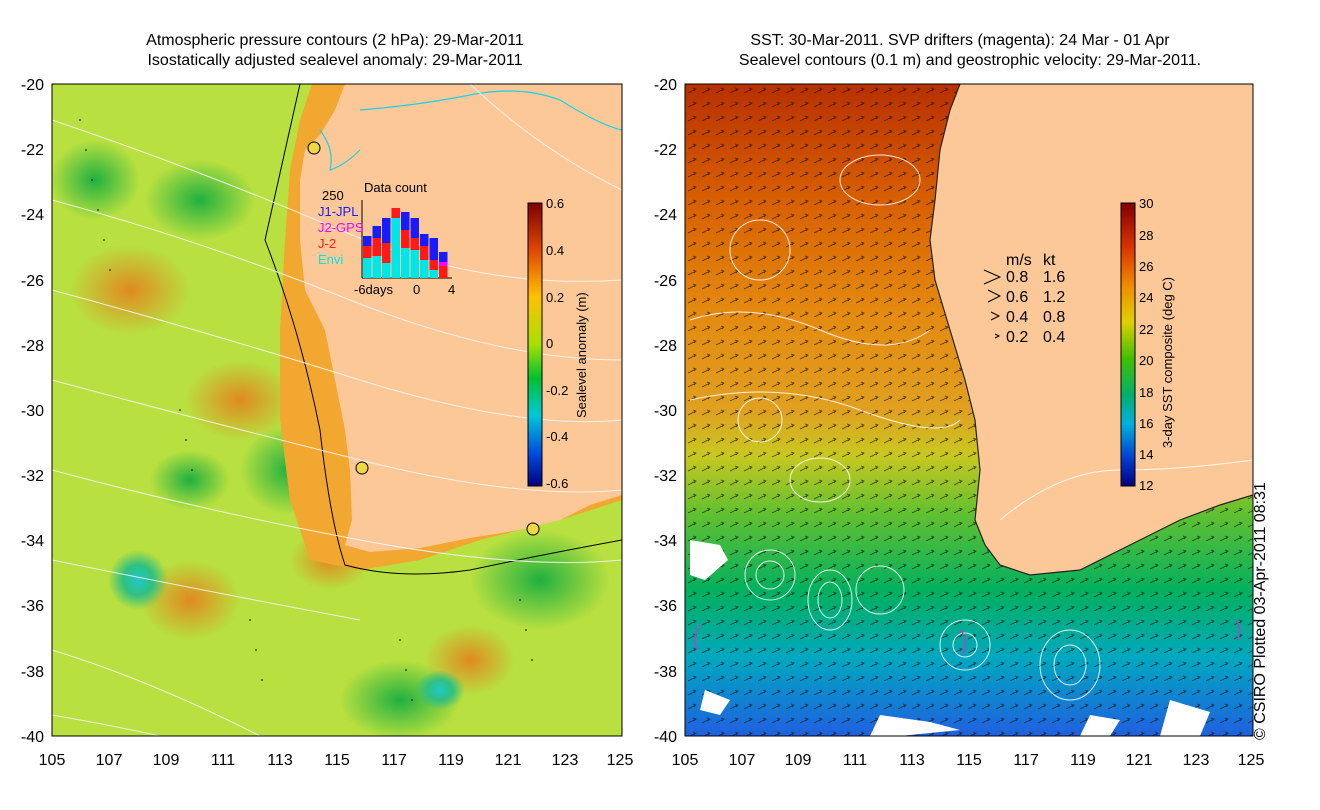  What do you see at coordinates (280, 760) in the screenshot?
I see `left-x-tick: 113` at bounding box center [280, 760].